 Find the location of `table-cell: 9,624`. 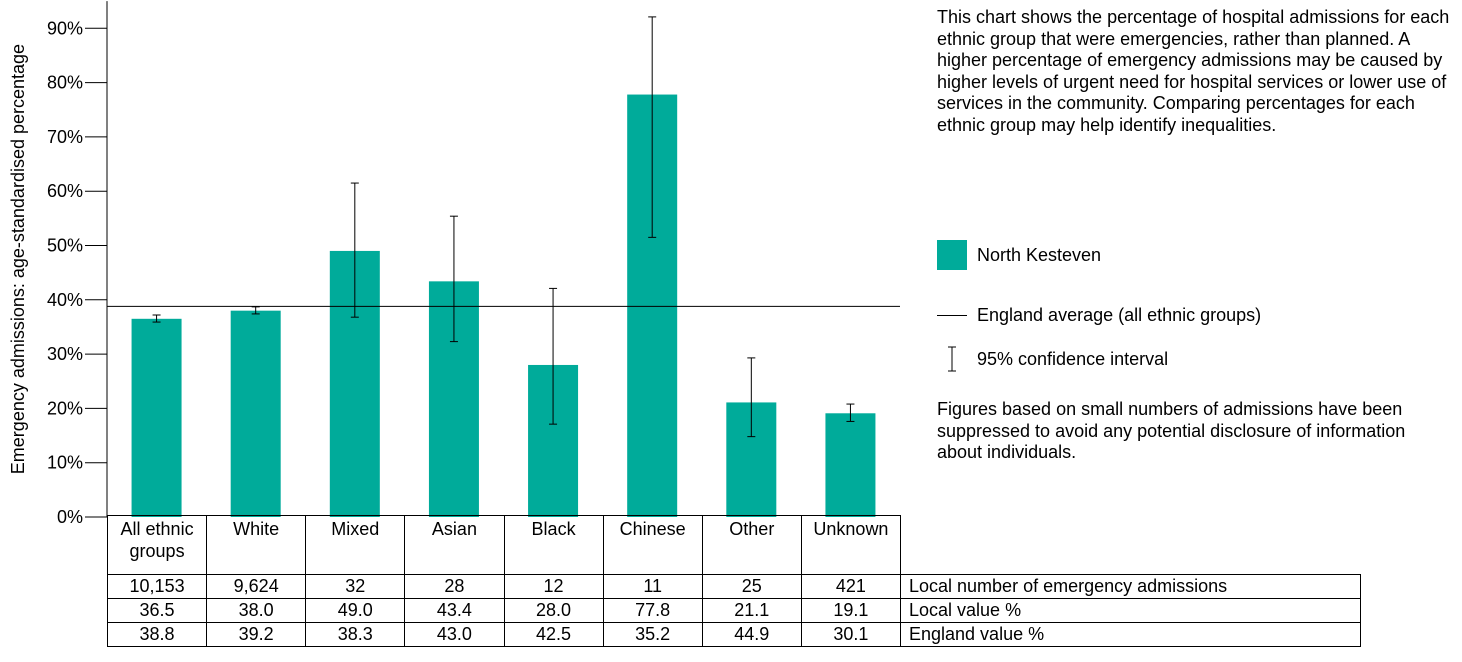

table-cell: 9,624 is located at coordinates (256, 586).